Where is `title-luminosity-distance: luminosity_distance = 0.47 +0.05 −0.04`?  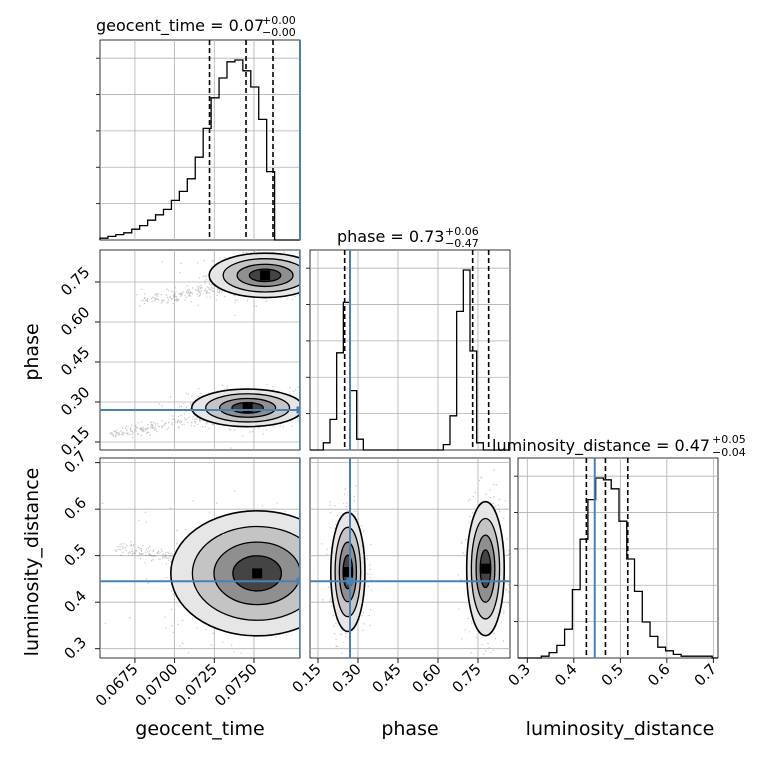
title-luminosity-distance: luminosity_distance = 0.47 +0.05 −0.04 is located at coordinates (619, 446).